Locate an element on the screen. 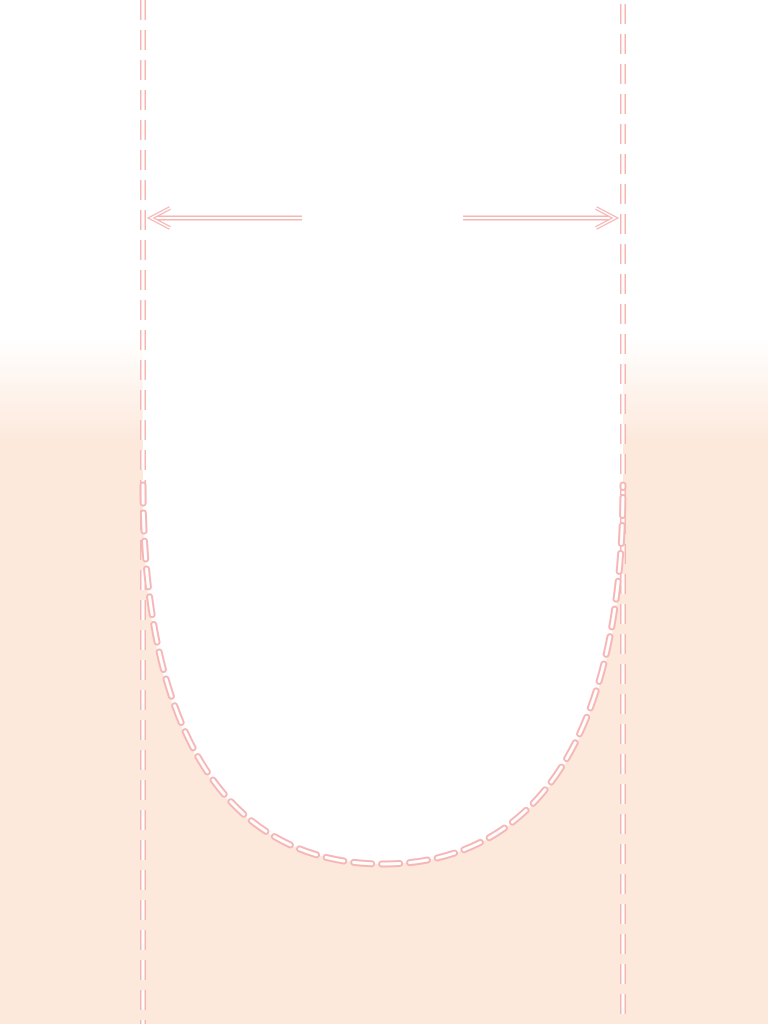 Image resolution: width=768 pixels, height=1024 pixels. right-arrow is located at coordinates (541, 218).